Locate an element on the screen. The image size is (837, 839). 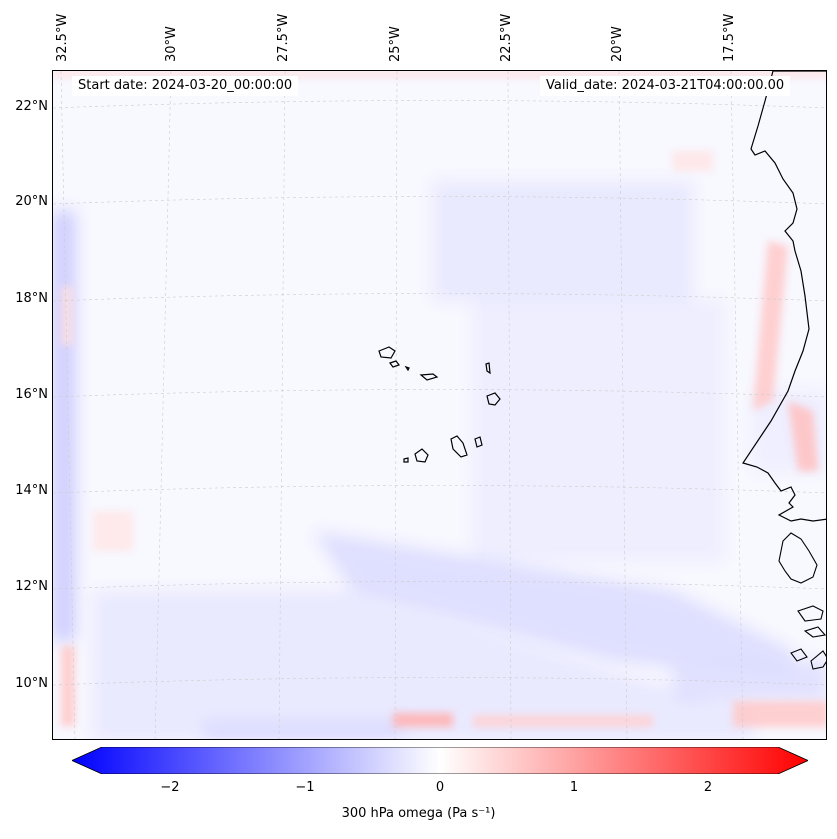
lat-label-22n: 22°N is located at coordinates (31, 106).